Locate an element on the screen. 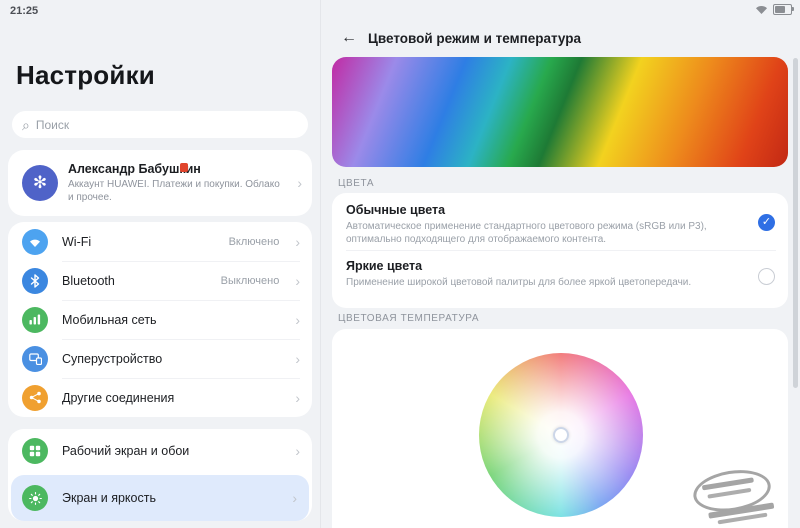  sidebar-item-value: Включено is located at coordinates (254, 241).